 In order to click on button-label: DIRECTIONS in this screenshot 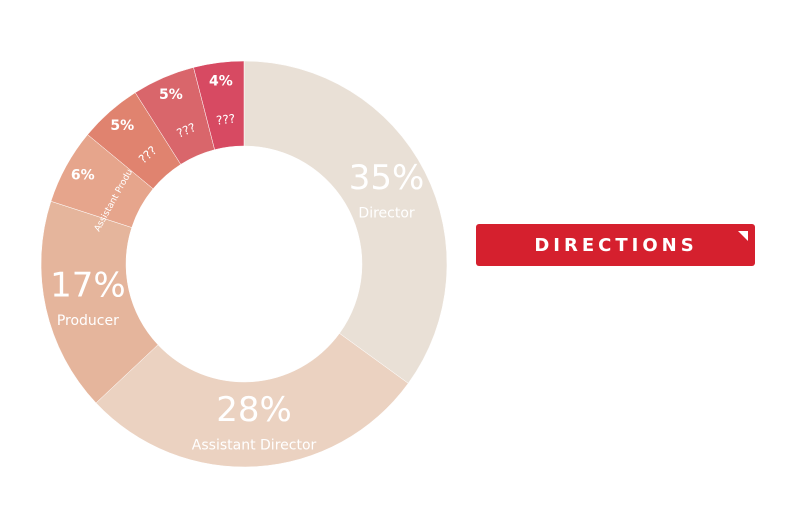, I will do `click(615, 245)`.